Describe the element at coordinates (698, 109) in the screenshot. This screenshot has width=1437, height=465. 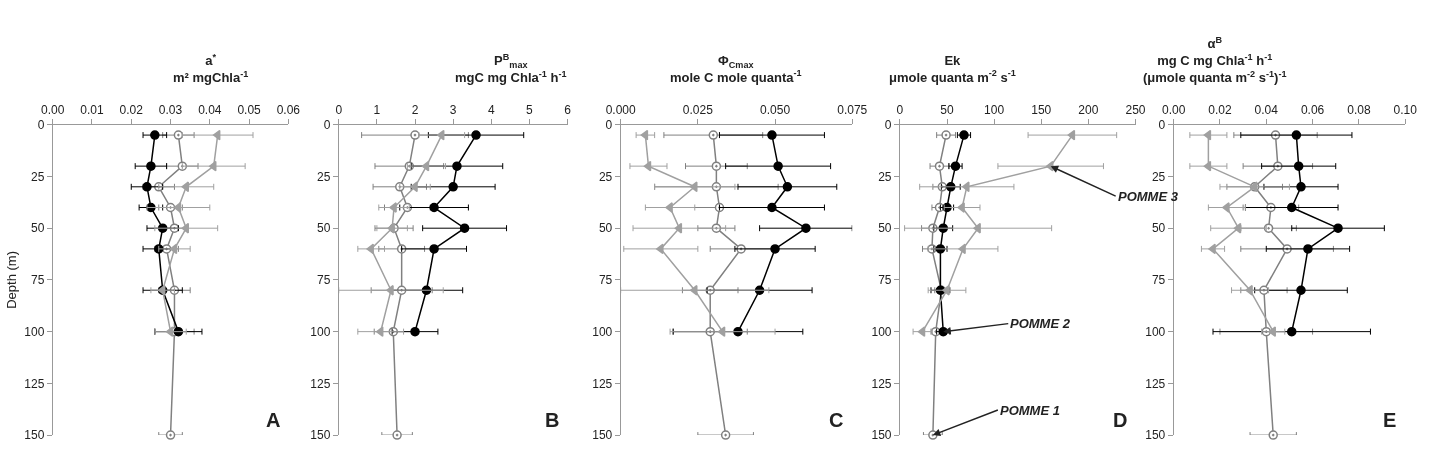
I see `x-tick-label: 0.025` at that location.